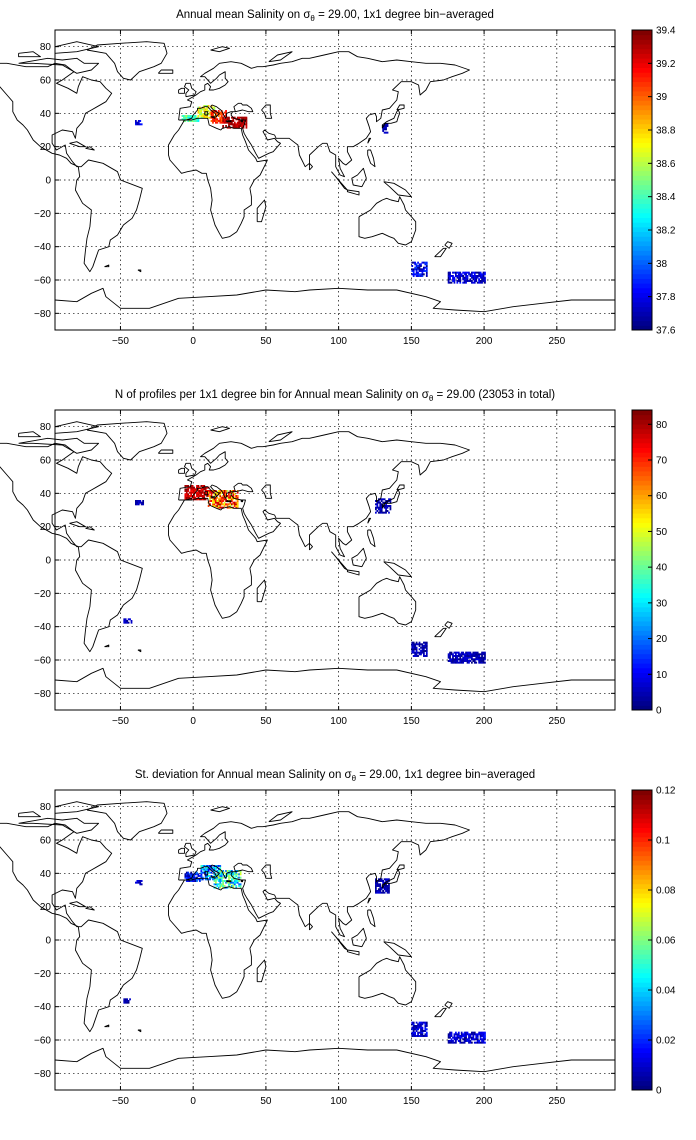 The height and width of the screenshot is (1140, 696). I want to click on y-tick-label: −20, so click(42, 974).